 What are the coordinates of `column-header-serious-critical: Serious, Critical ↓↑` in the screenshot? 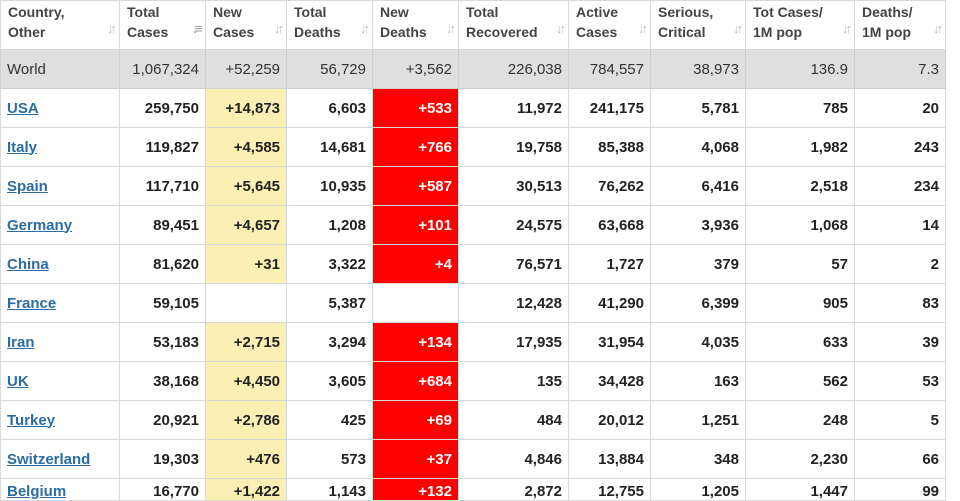 It's located at (698, 25).